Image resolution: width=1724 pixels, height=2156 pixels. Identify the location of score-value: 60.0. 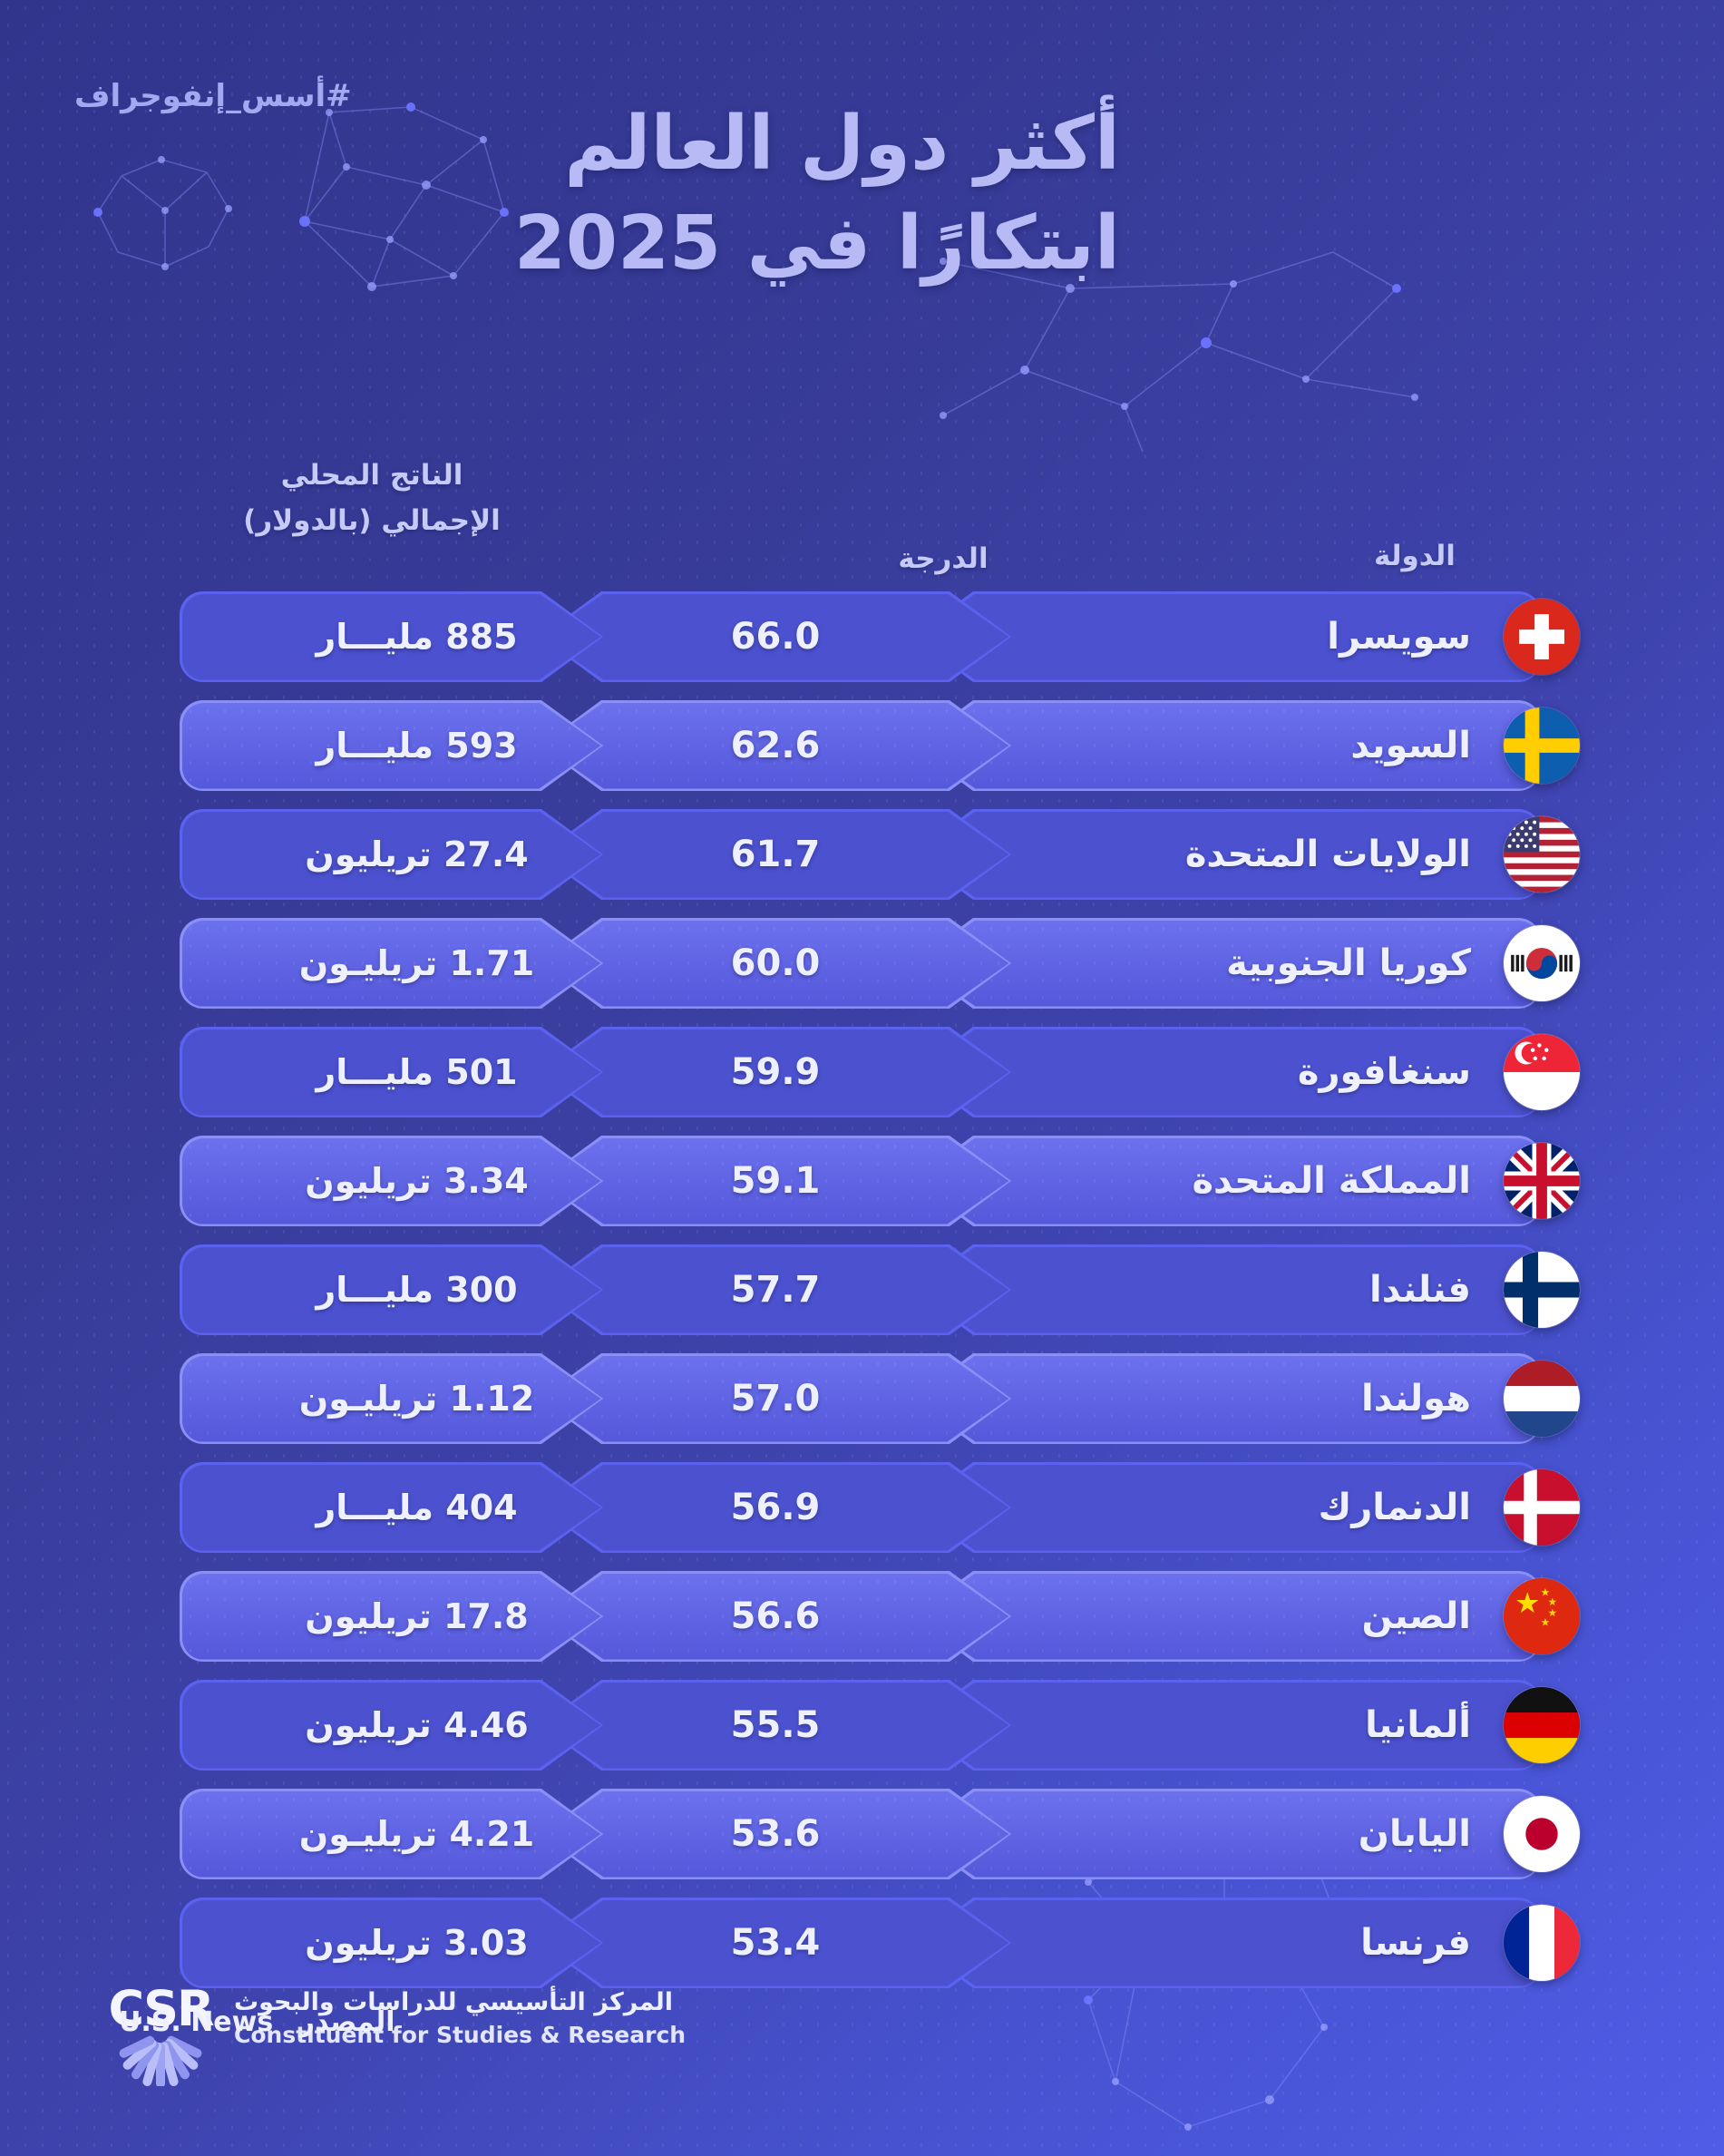
(776, 963).